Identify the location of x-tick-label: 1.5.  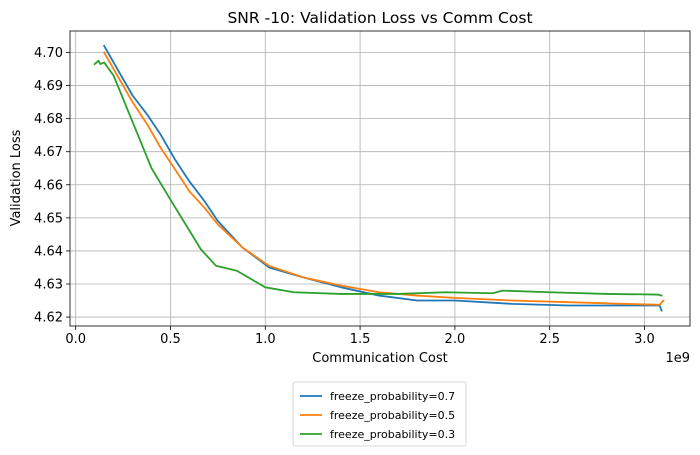
(360, 339).